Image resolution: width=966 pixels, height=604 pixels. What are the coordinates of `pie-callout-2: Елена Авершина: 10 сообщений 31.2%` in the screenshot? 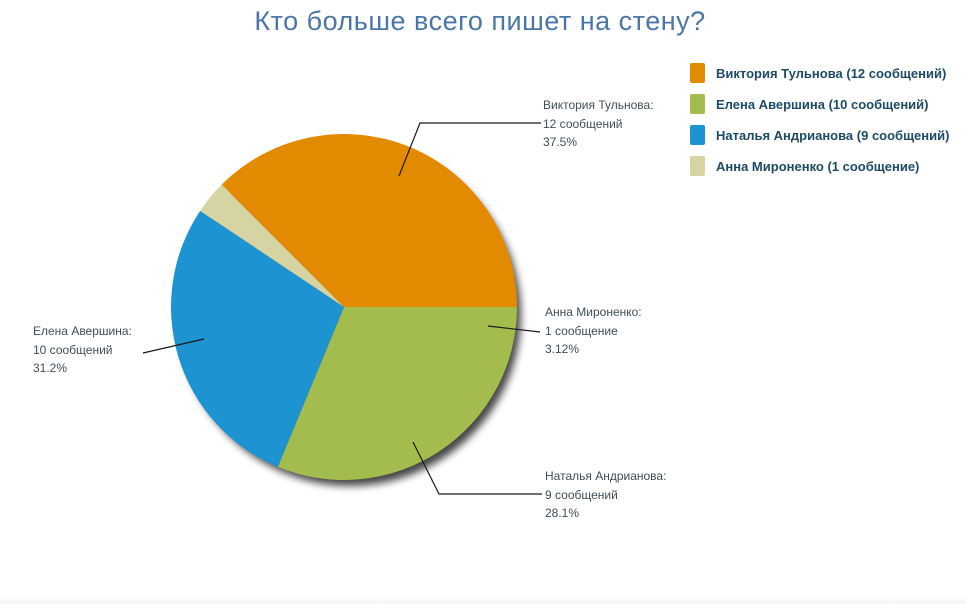 It's located at (82, 350).